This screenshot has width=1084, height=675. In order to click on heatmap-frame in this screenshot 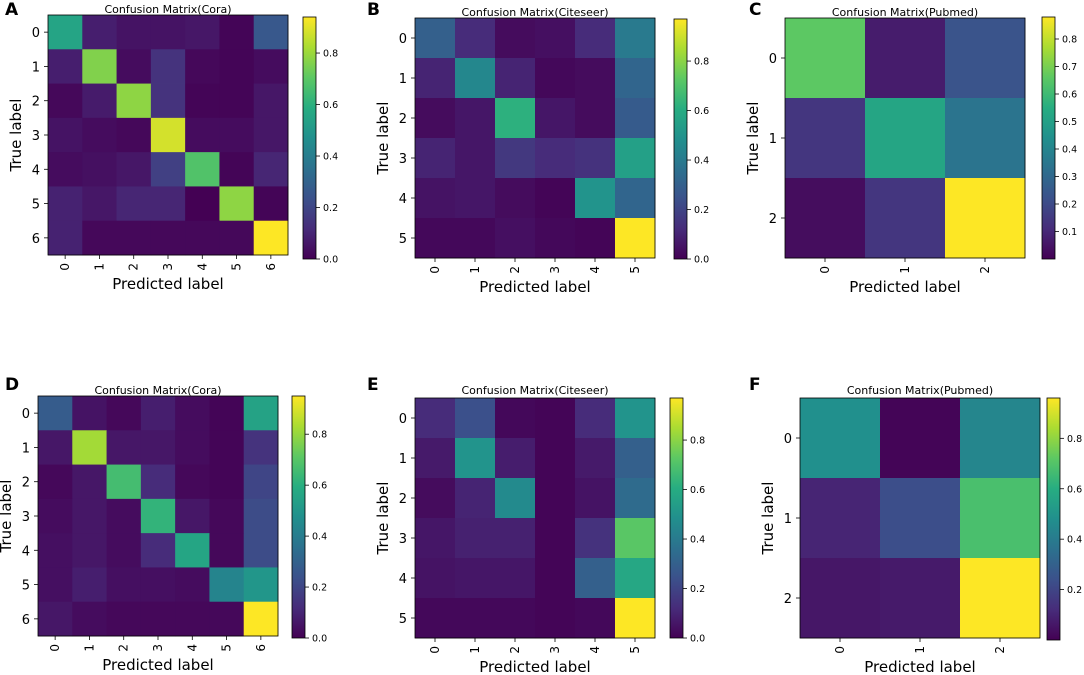, I will do `click(535, 138)`.